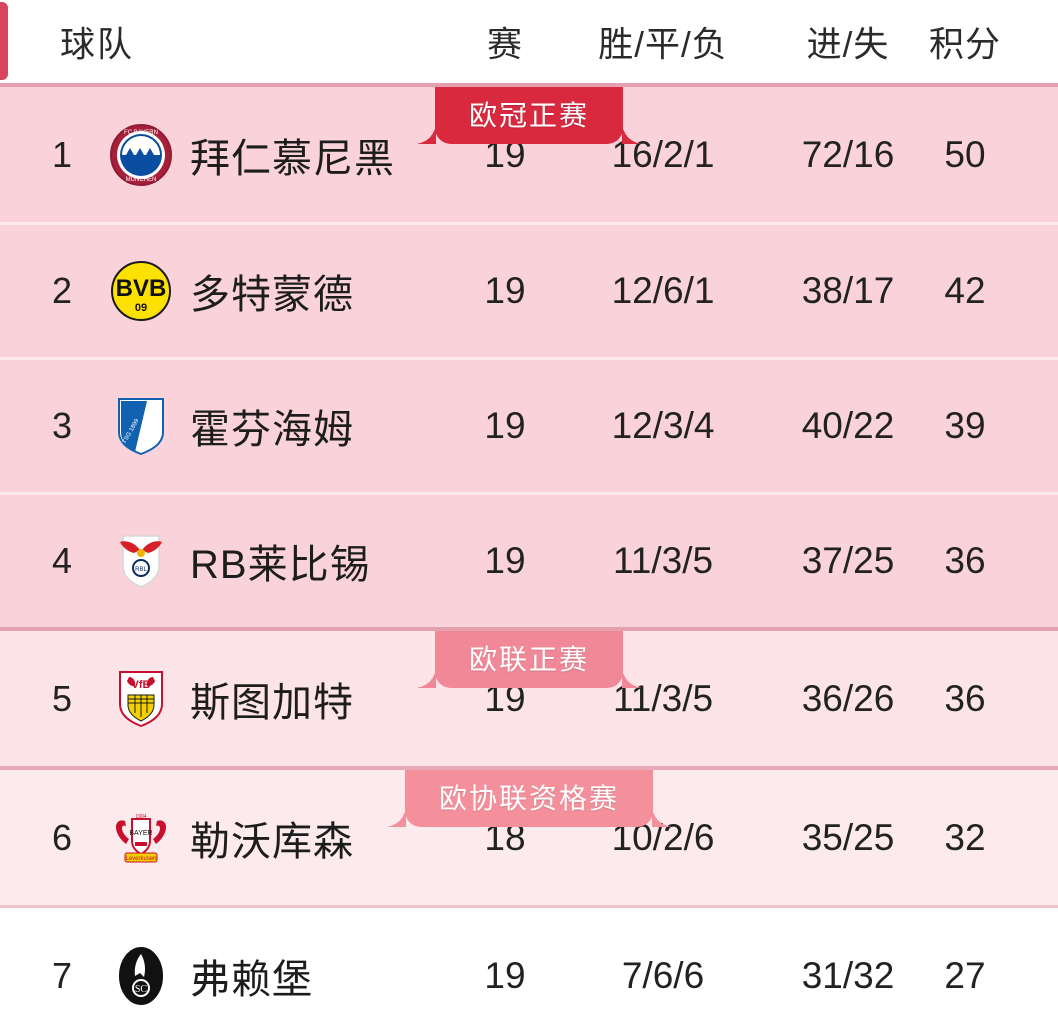 The height and width of the screenshot is (1035, 1058). Describe the element at coordinates (141, 561) in the screenshot. I see `leipzig-crest: RBL` at that location.